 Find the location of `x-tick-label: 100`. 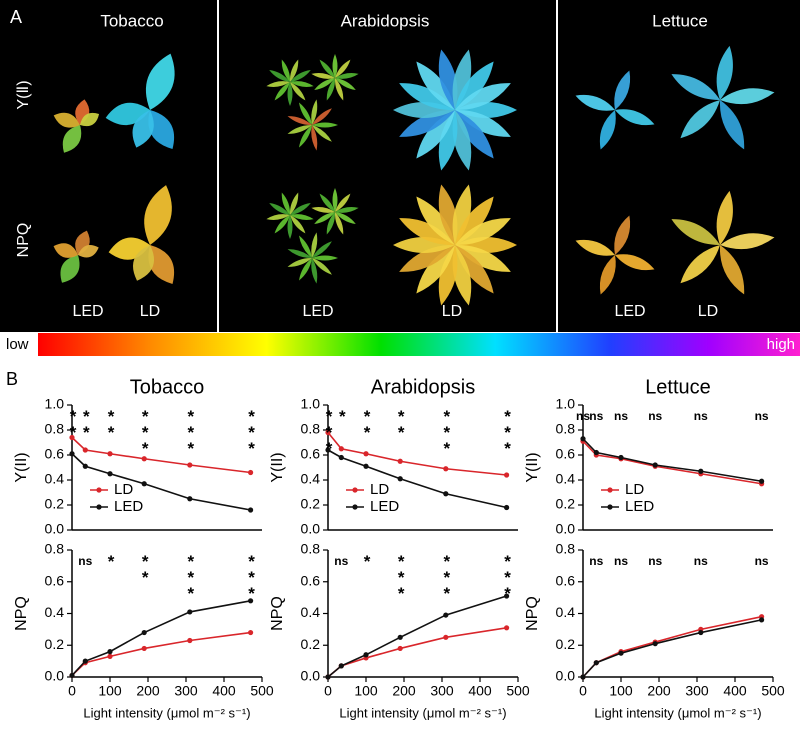

x-tick-label: 100 is located at coordinates (366, 691).